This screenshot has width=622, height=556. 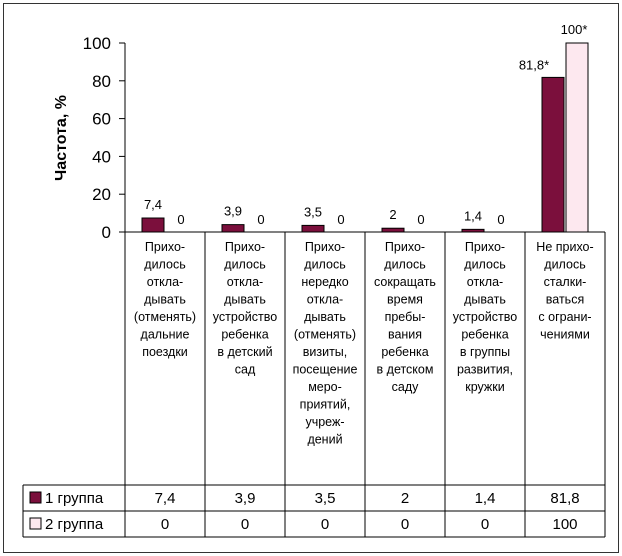 I want to click on category-label-line: дений, so click(x=324, y=440).